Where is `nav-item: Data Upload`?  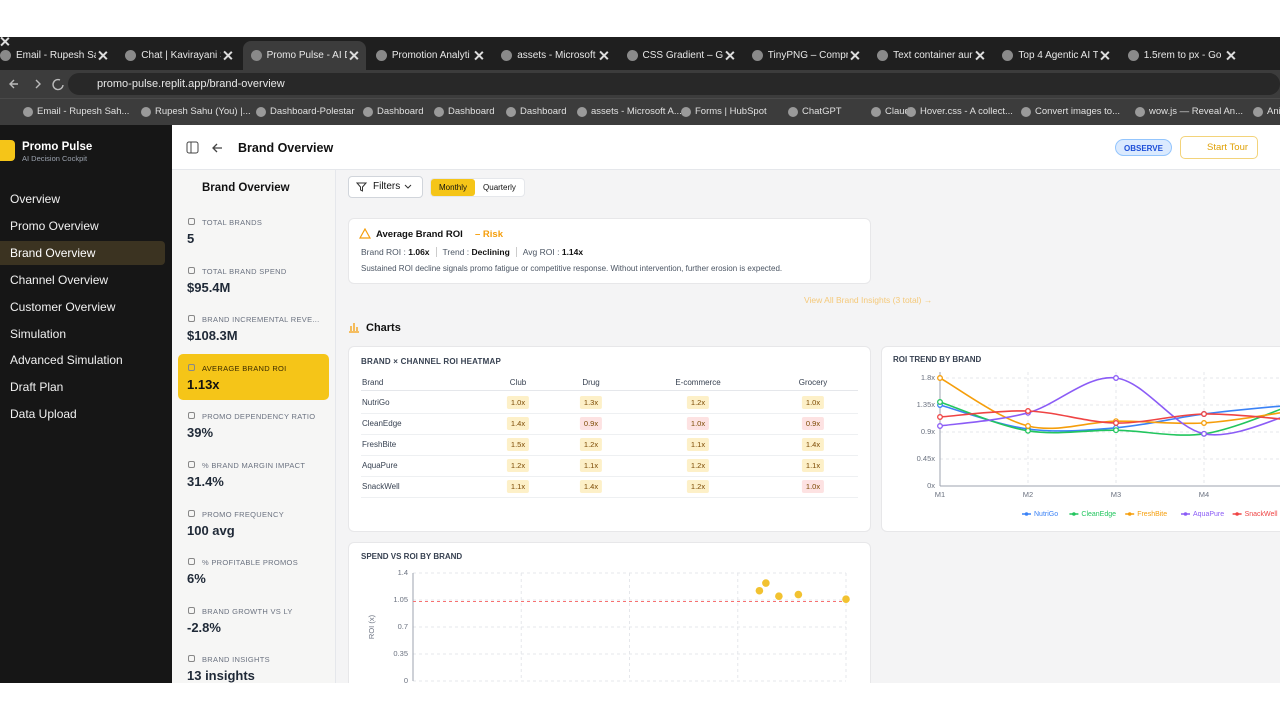
nav-item: Data Upload is located at coordinates (43, 414).